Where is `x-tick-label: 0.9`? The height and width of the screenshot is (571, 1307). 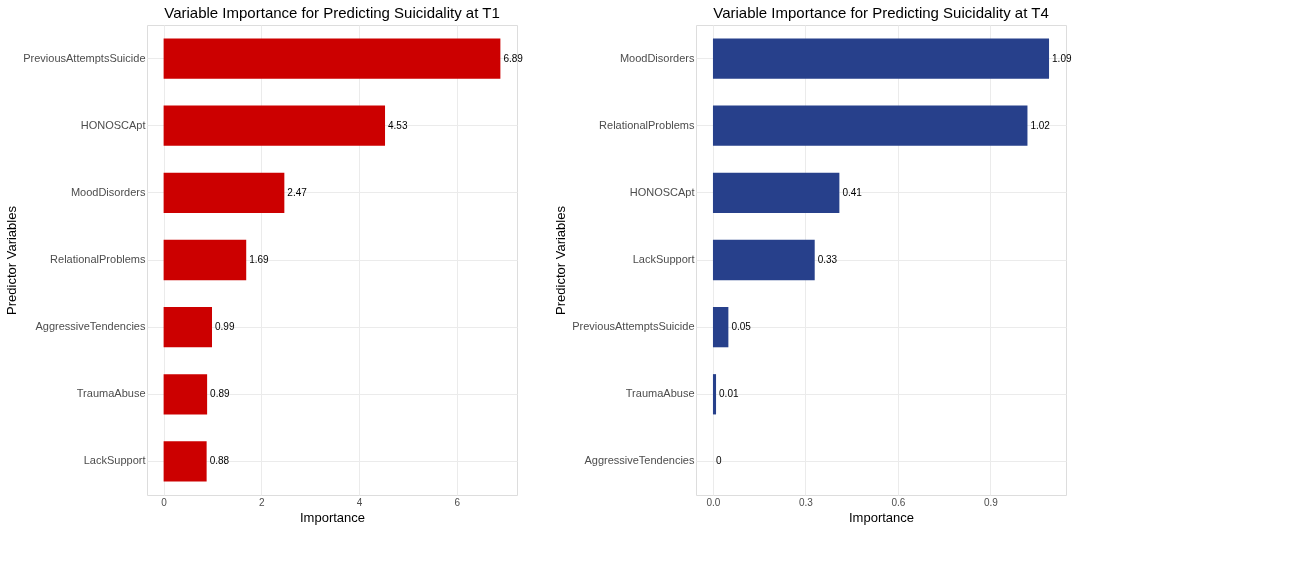
x-tick-label: 0.9 is located at coordinates (991, 502).